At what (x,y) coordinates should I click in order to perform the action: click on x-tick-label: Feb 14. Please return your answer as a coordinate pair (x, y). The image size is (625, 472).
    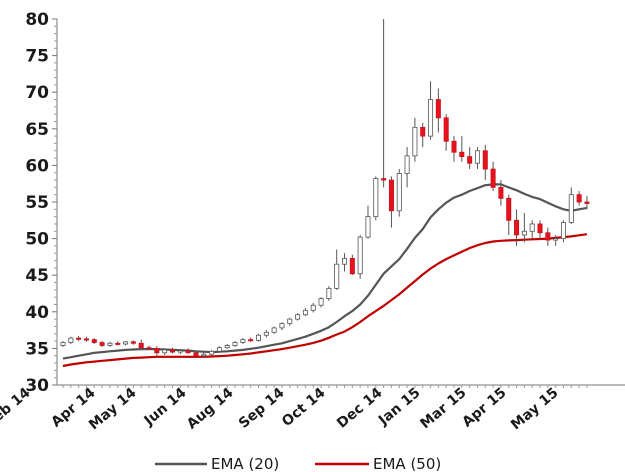
    Looking at the image, I should click on (17, 408).